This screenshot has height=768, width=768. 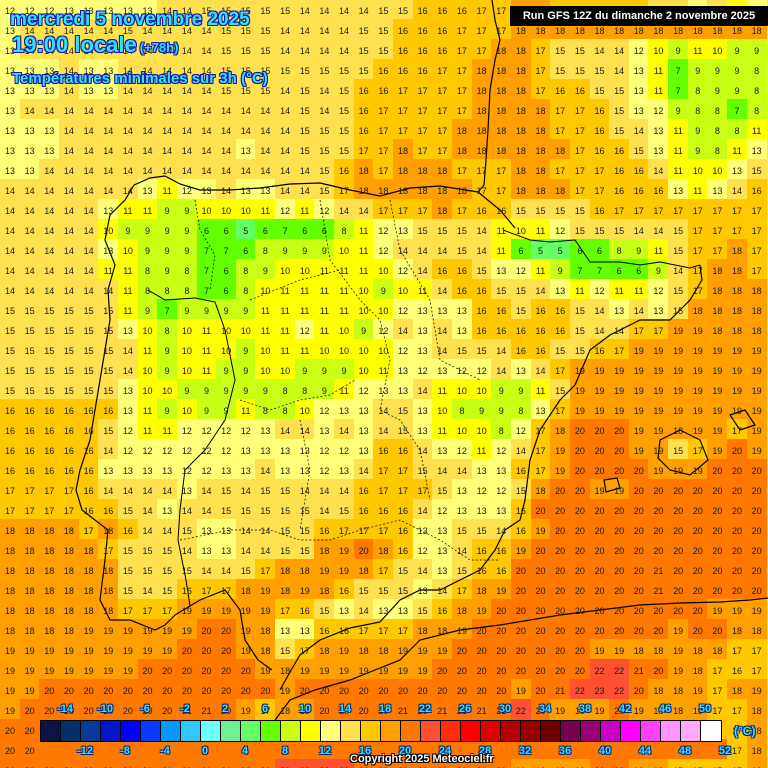 I want to click on legend-tick-top: 22, so click(x=425, y=709).